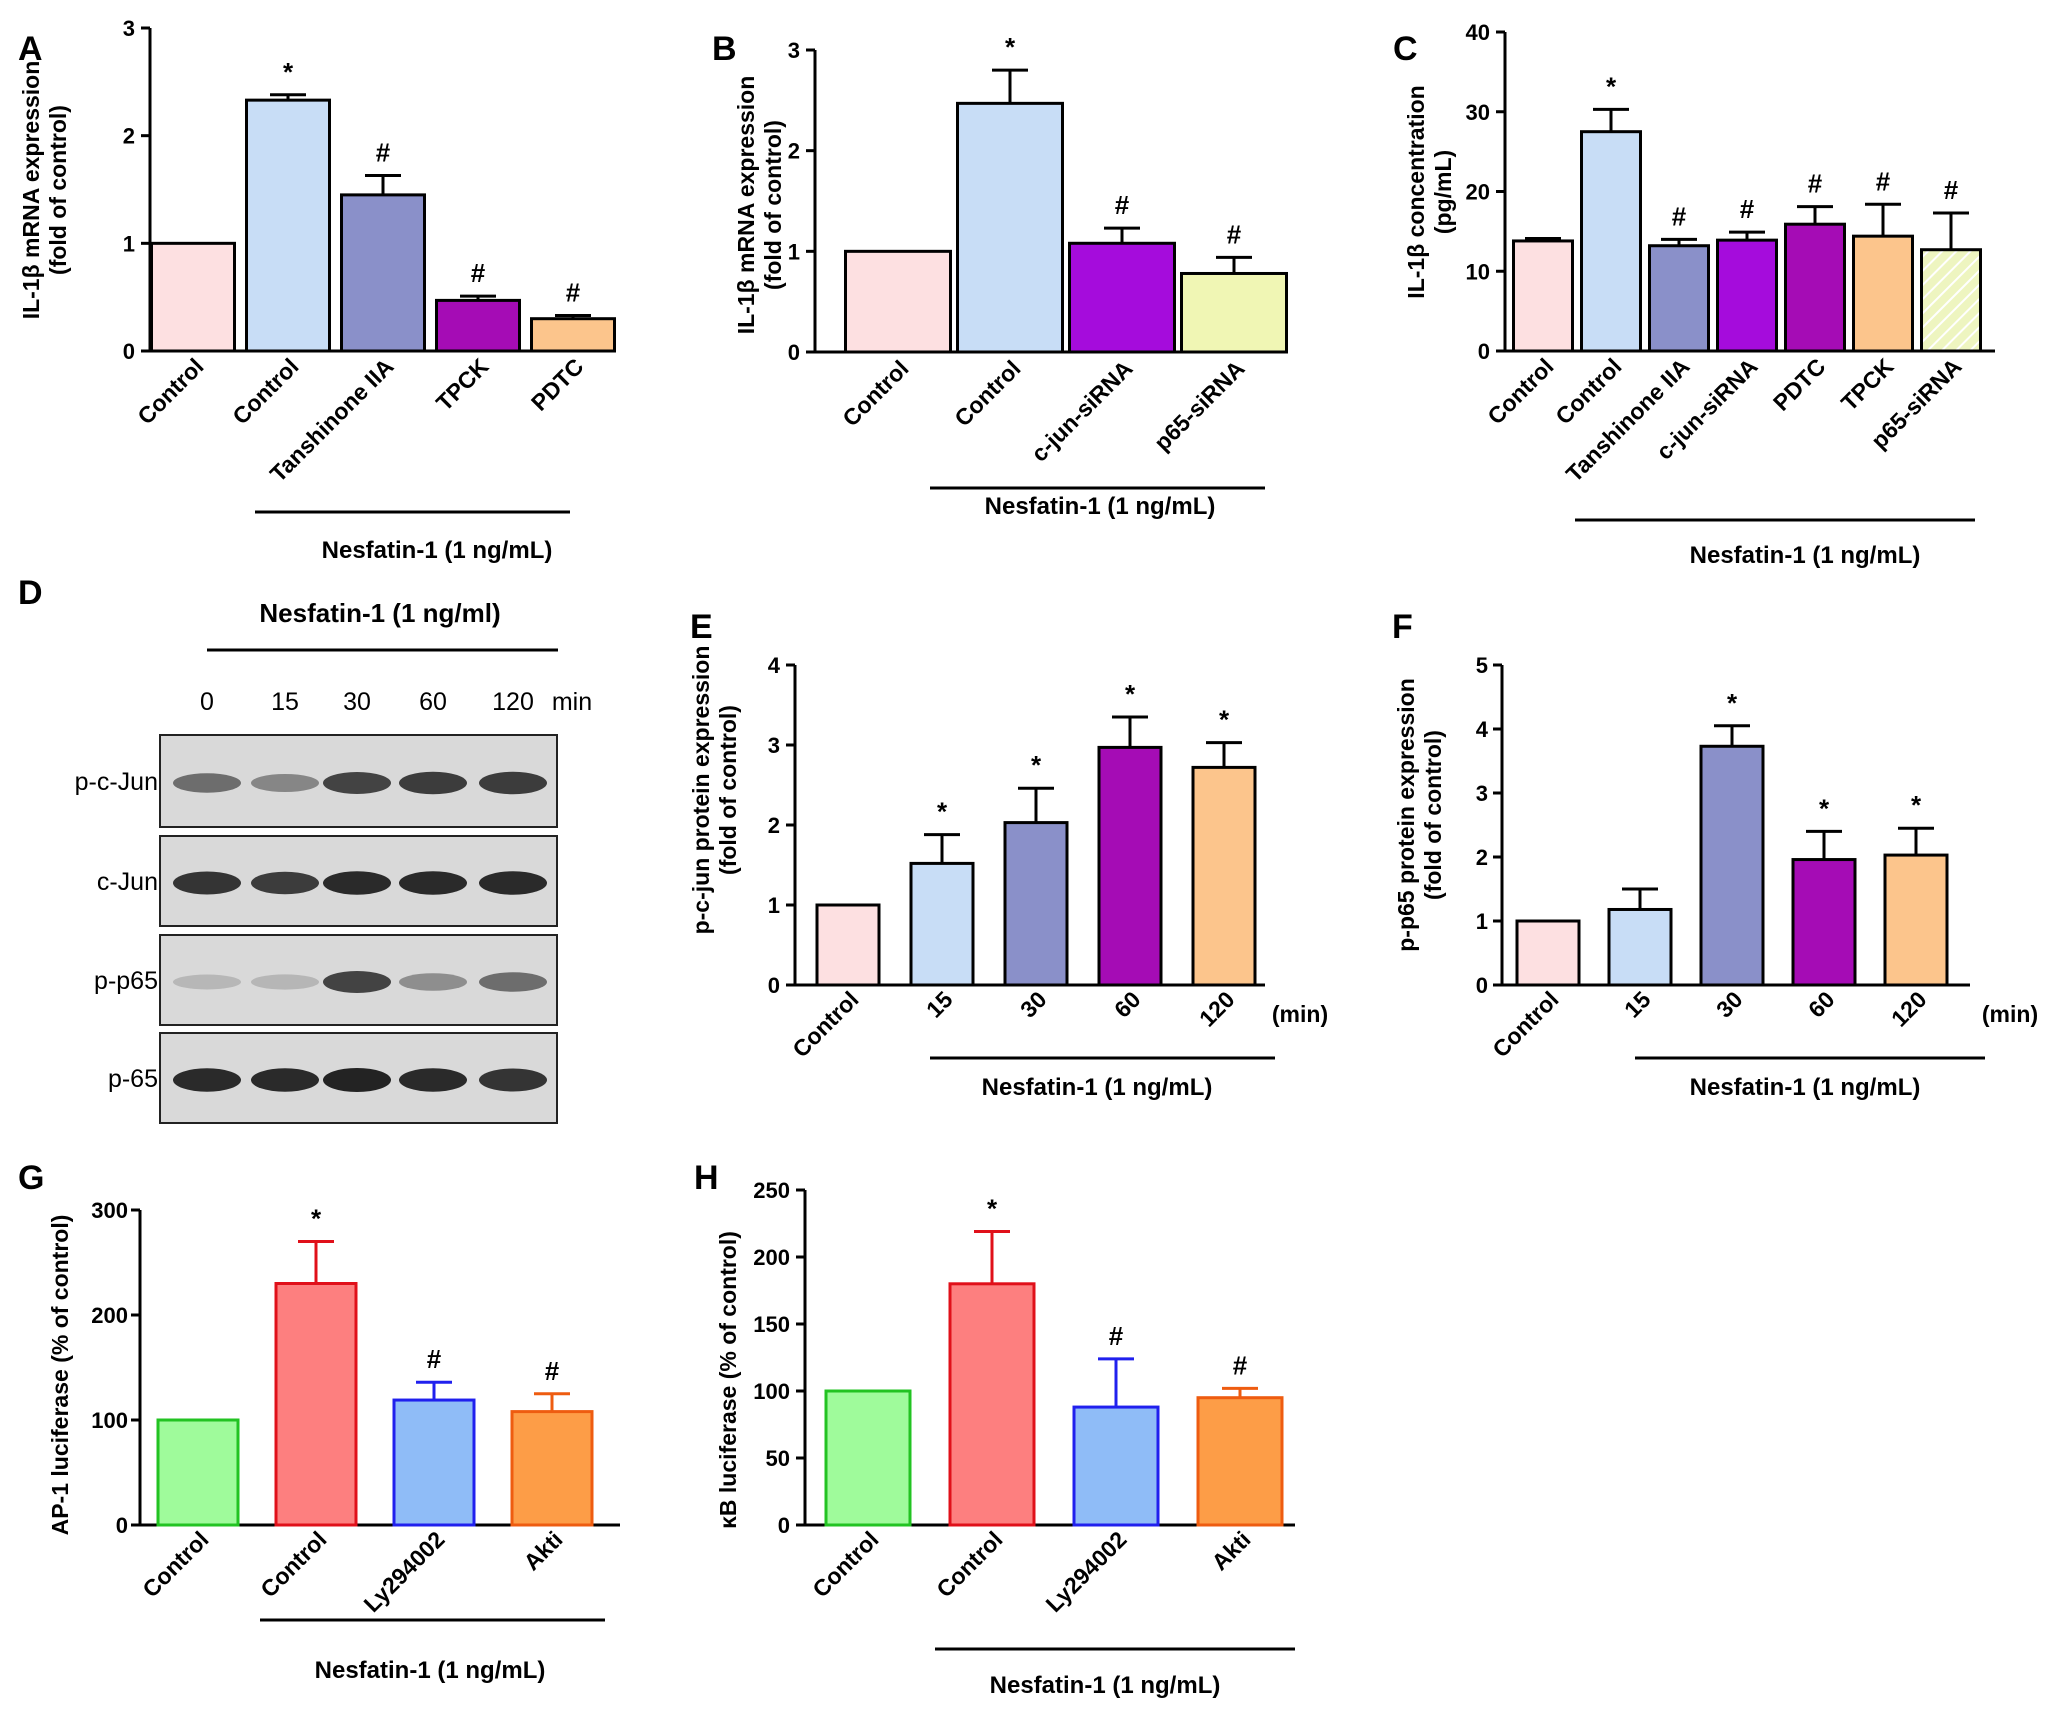  Describe the element at coordinates (701, 790) in the screenshot. I see `y-axis-label-line: p-c-jun protein expression` at that location.